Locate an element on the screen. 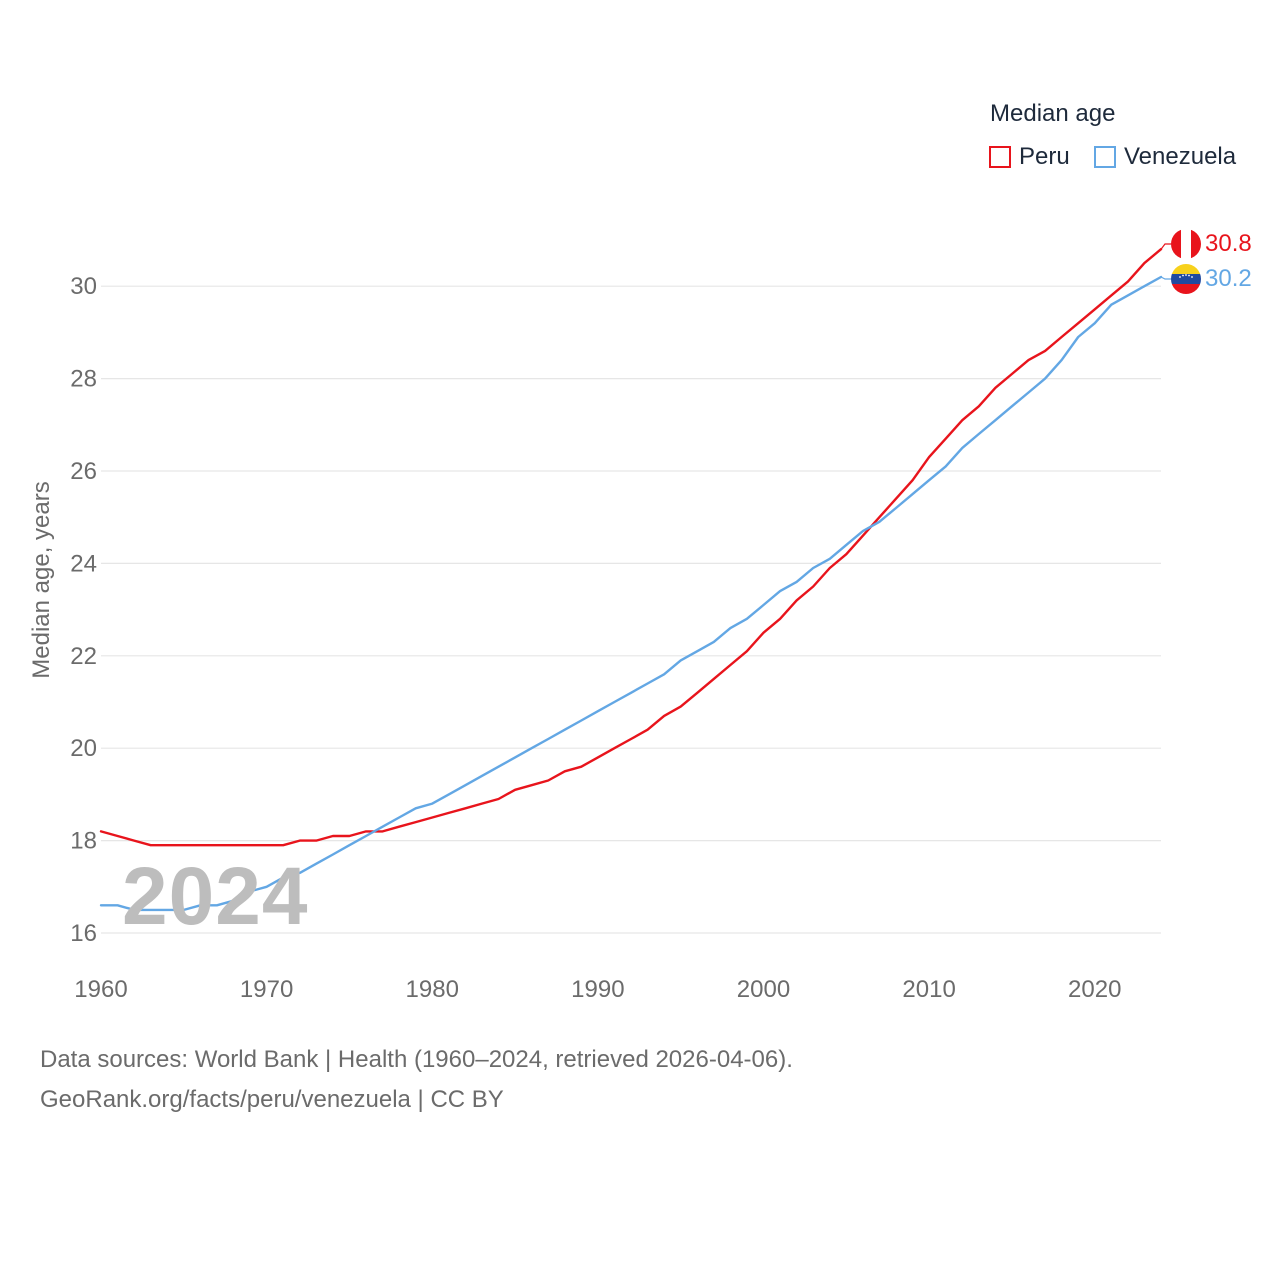 The height and width of the screenshot is (1280, 1280). venezuela-flag-icon is located at coordinates (1186, 279).